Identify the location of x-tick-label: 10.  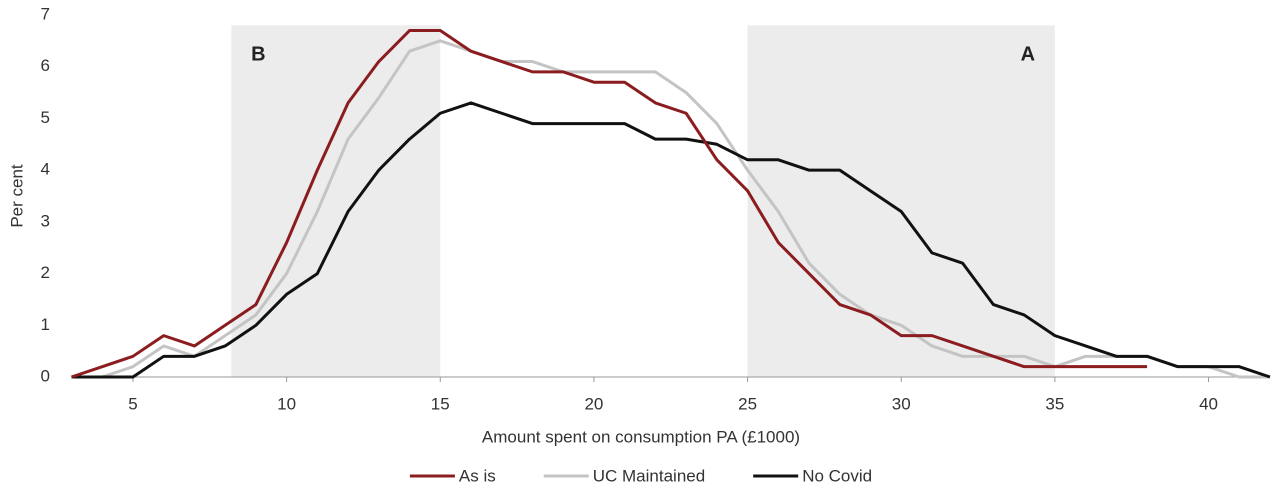
(286, 403).